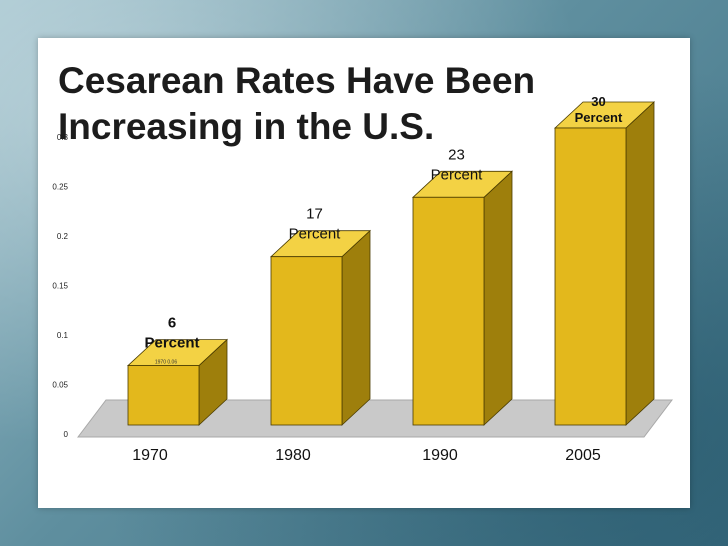 The width and height of the screenshot is (728, 546). Describe the element at coordinates (60, 286) in the screenshot. I see `y-tick-label: 0.15` at that location.